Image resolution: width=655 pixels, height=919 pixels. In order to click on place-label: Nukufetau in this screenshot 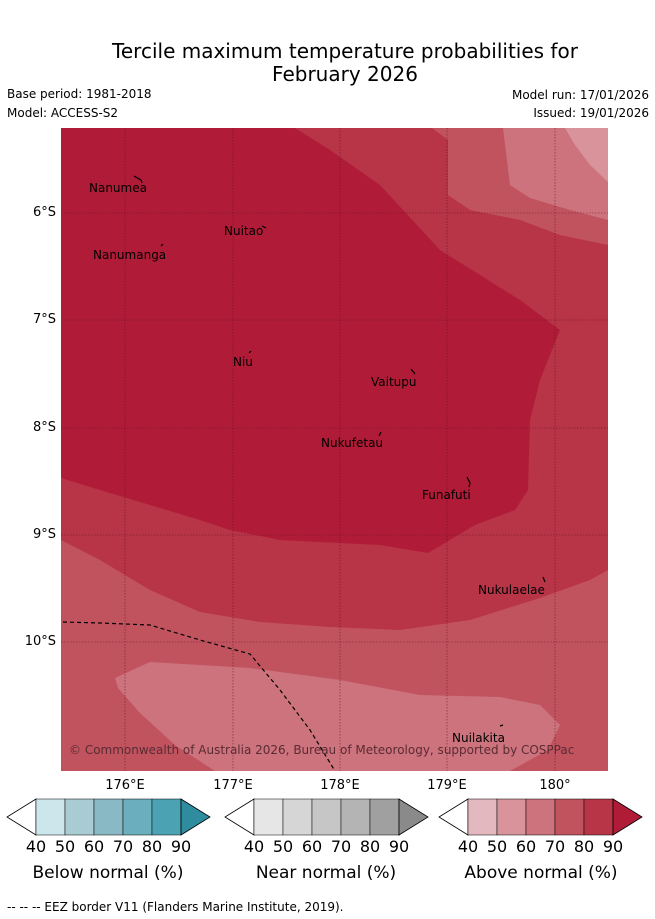, I will do `click(352, 443)`.